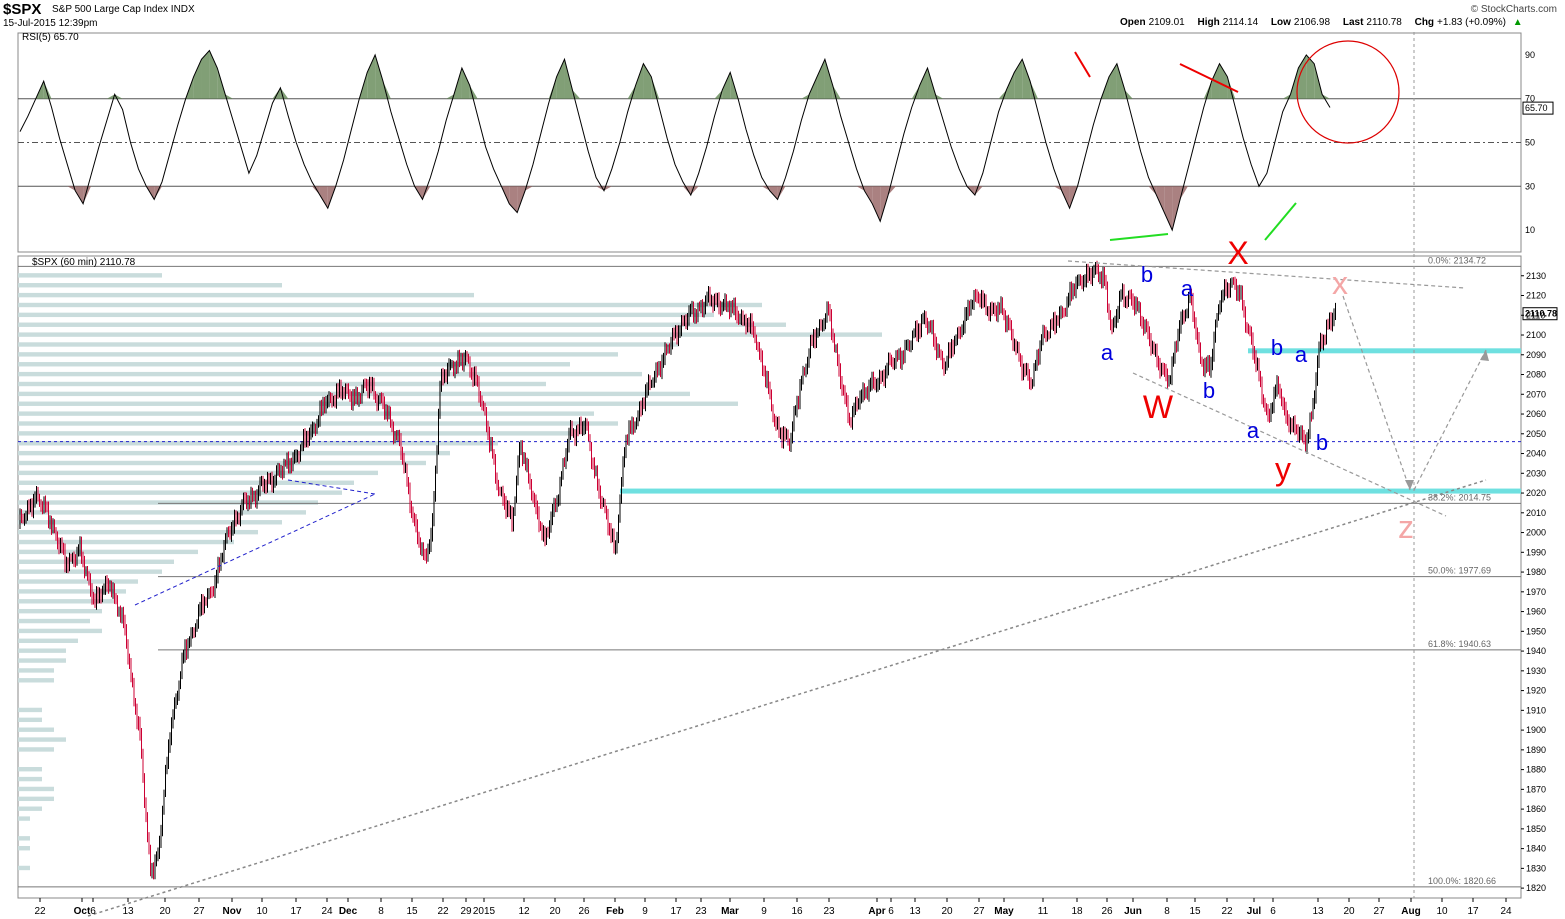 Image resolution: width=1565 pixels, height=919 pixels. What do you see at coordinates (1536, 888) in the screenshot?
I see `price-tick-label: 1820` at bounding box center [1536, 888].